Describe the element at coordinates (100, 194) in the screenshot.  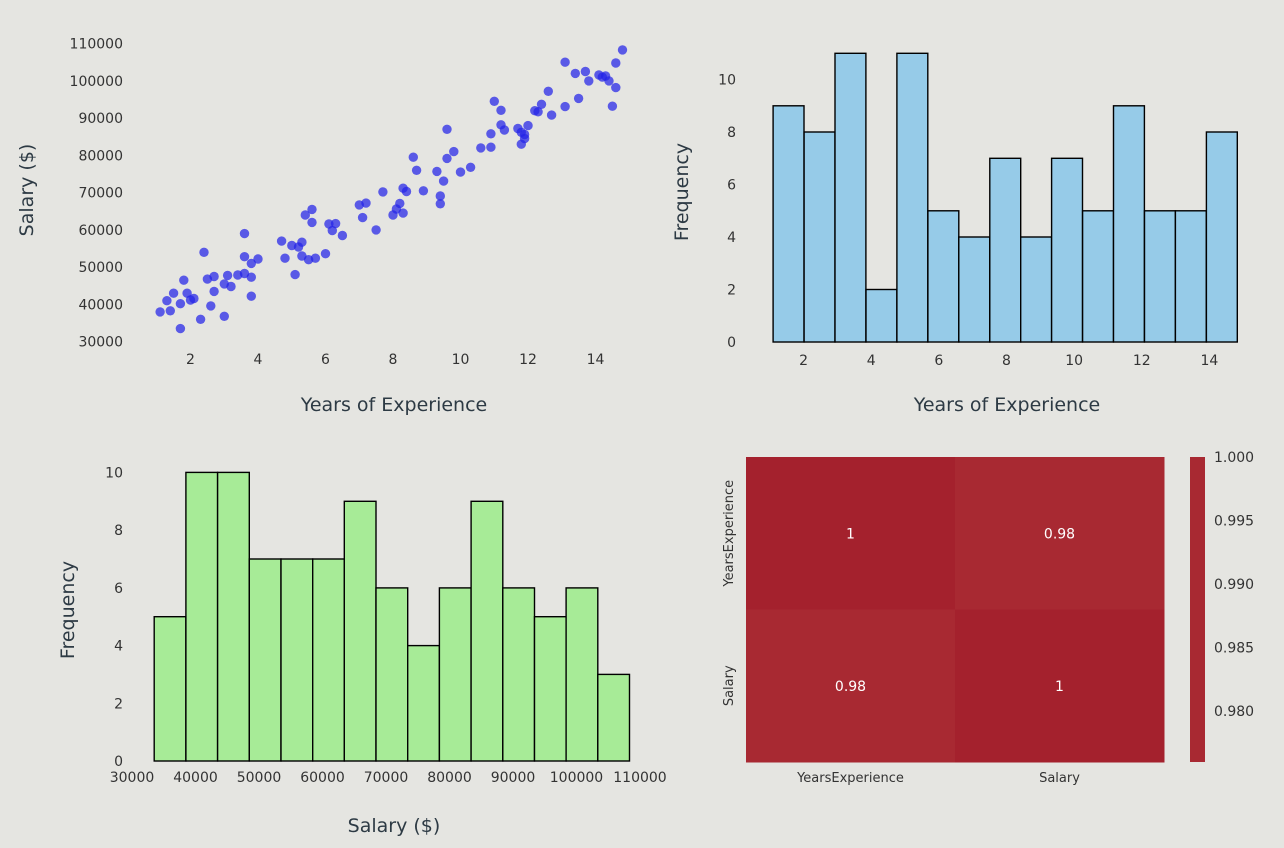
I see `scatter-y-tick-70000: 70000` at that location.